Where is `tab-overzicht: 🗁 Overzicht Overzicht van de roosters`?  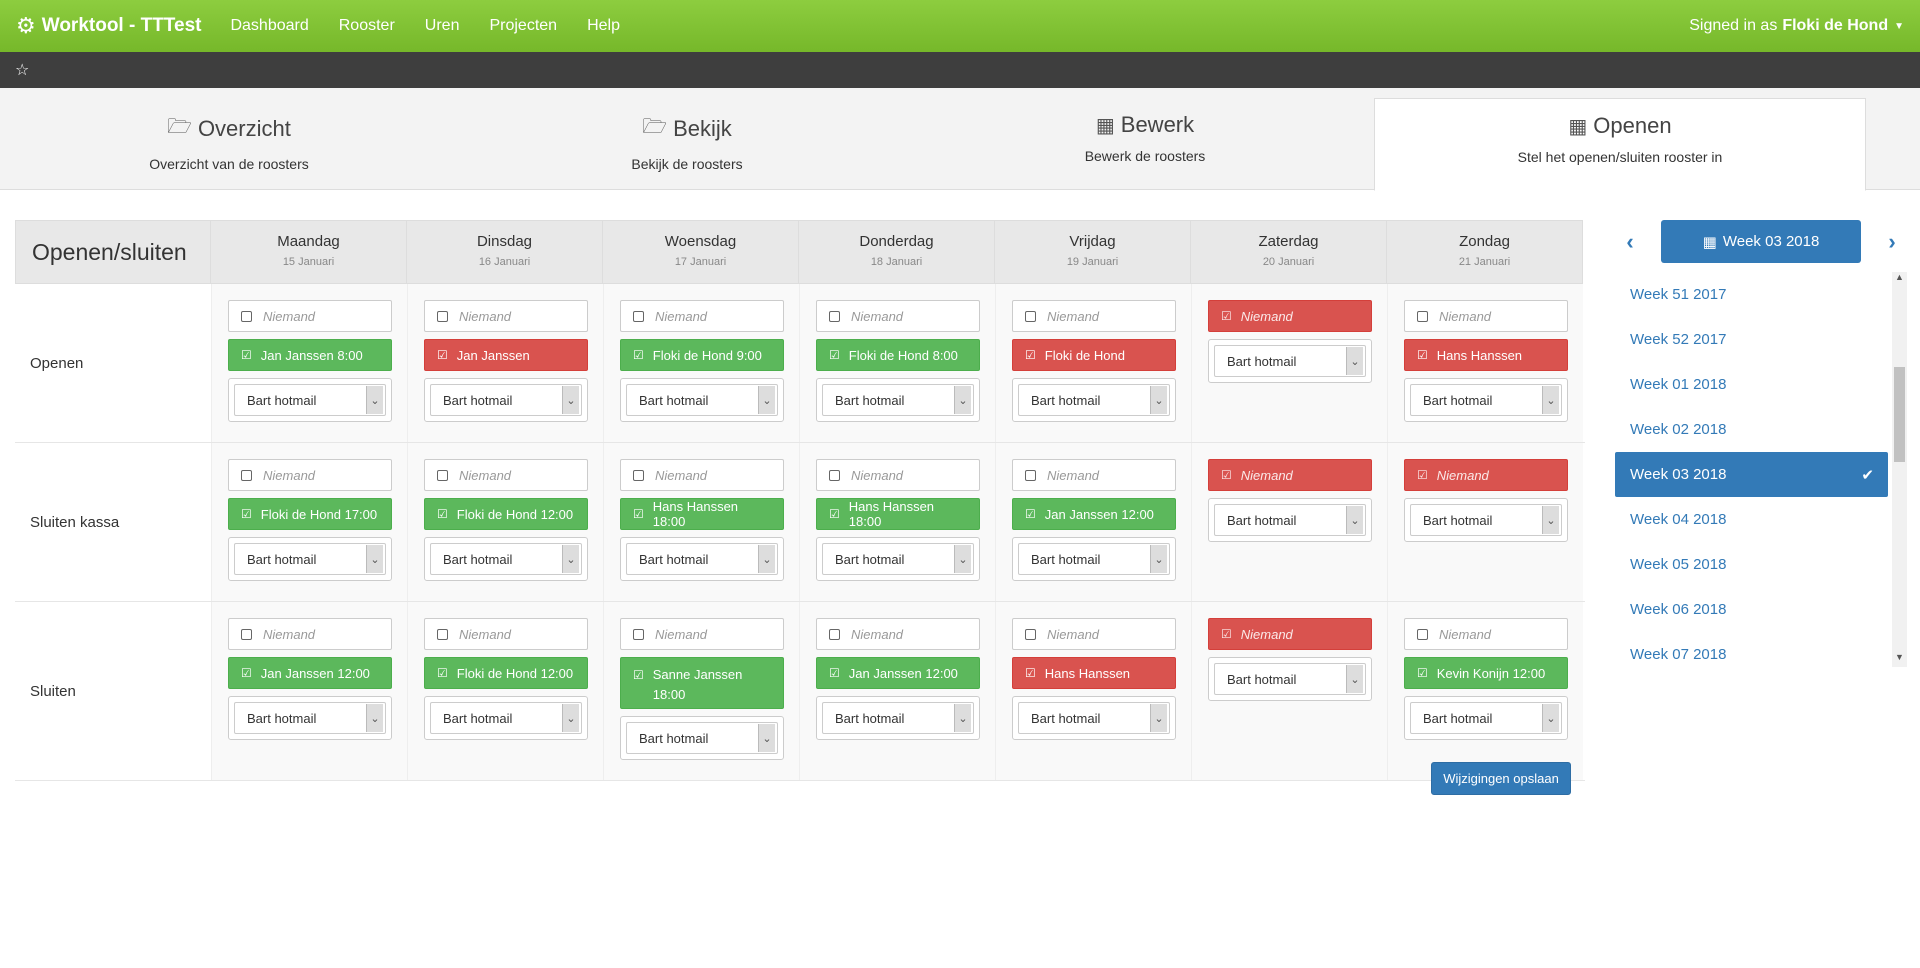
tab-overzicht: 🗁 Overzicht Overzicht van de roosters is located at coordinates (229, 138).